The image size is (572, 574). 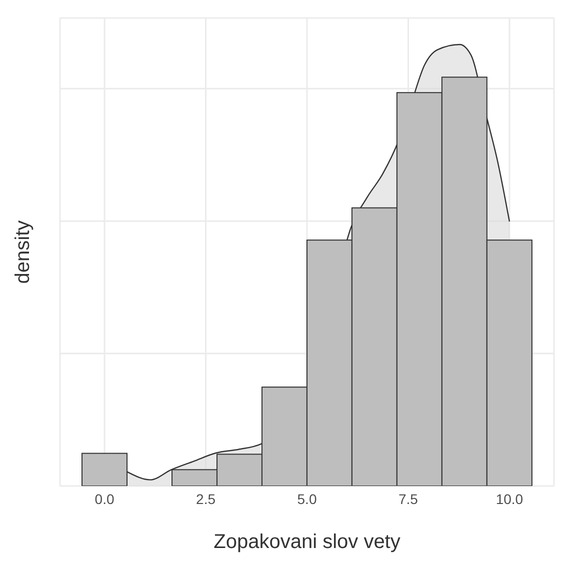 What do you see at coordinates (408, 498) in the screenshot?
I see `x-tick-label: 7.5` at bounding box center [408, 498].